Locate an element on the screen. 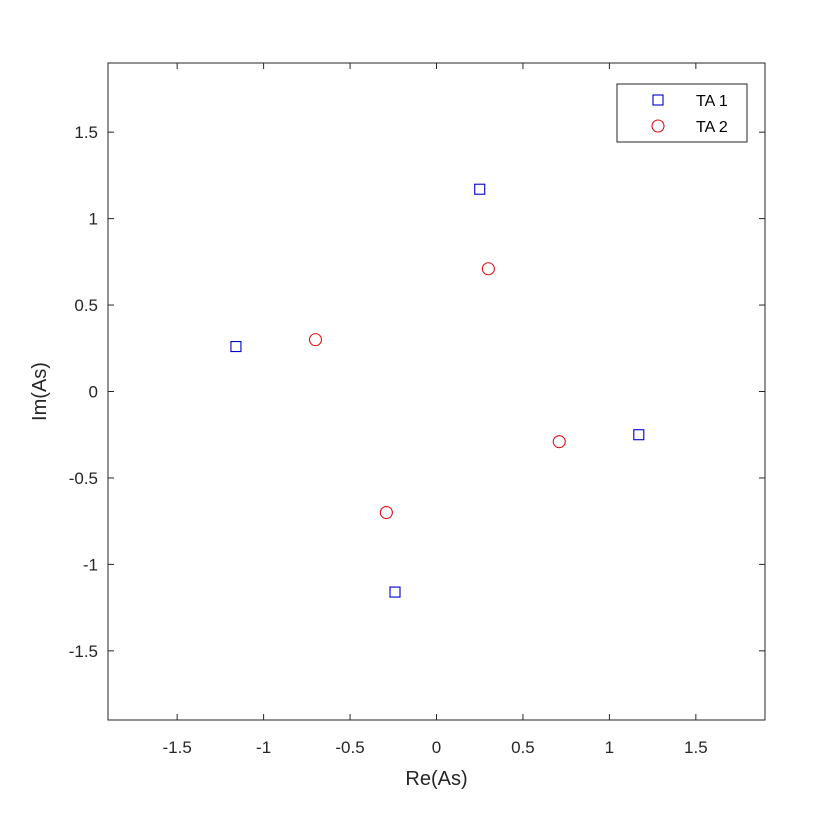 This screenshot has height=830, width=830. y-tick-label: -0.5 is located at coordinates (83, 478).